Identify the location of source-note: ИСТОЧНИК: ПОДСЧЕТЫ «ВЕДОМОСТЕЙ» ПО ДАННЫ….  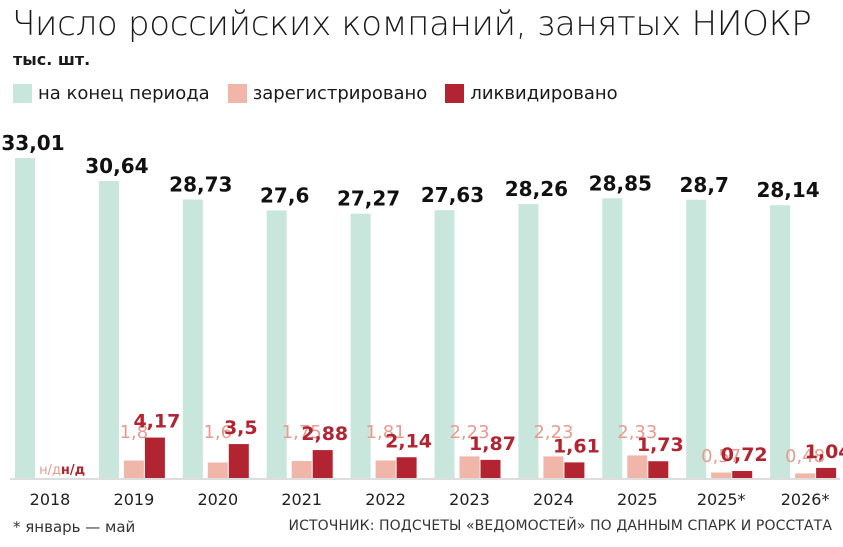
(560, 526).